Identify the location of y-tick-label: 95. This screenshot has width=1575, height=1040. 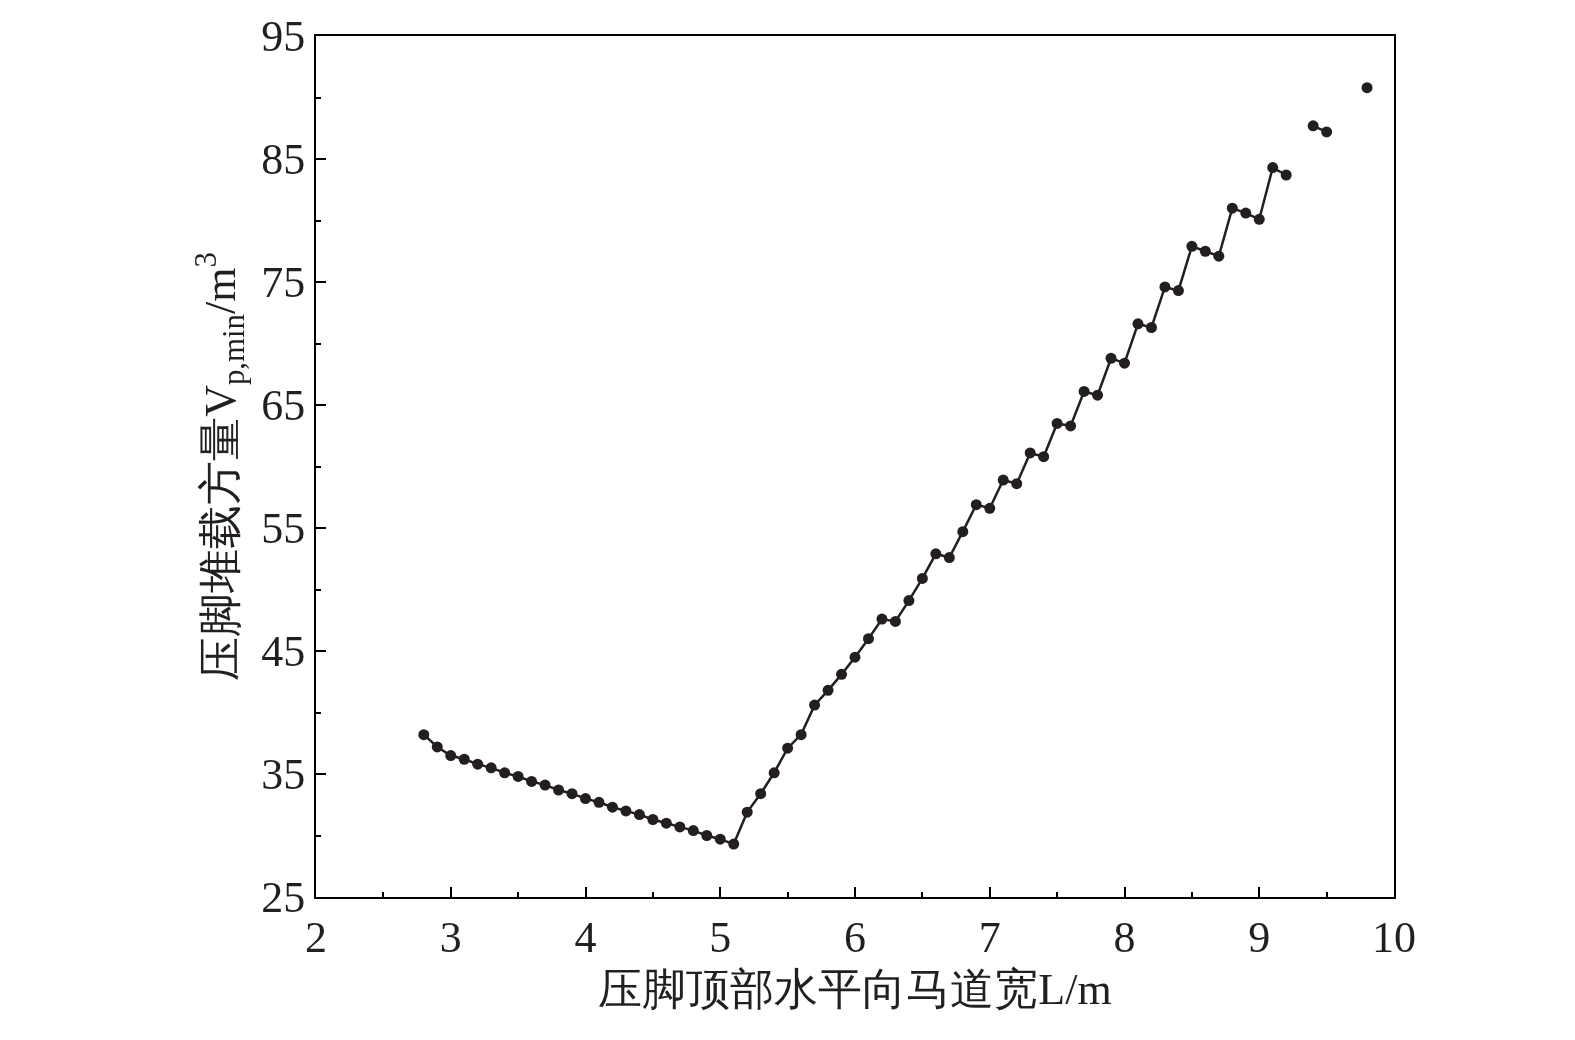
(283, 37).